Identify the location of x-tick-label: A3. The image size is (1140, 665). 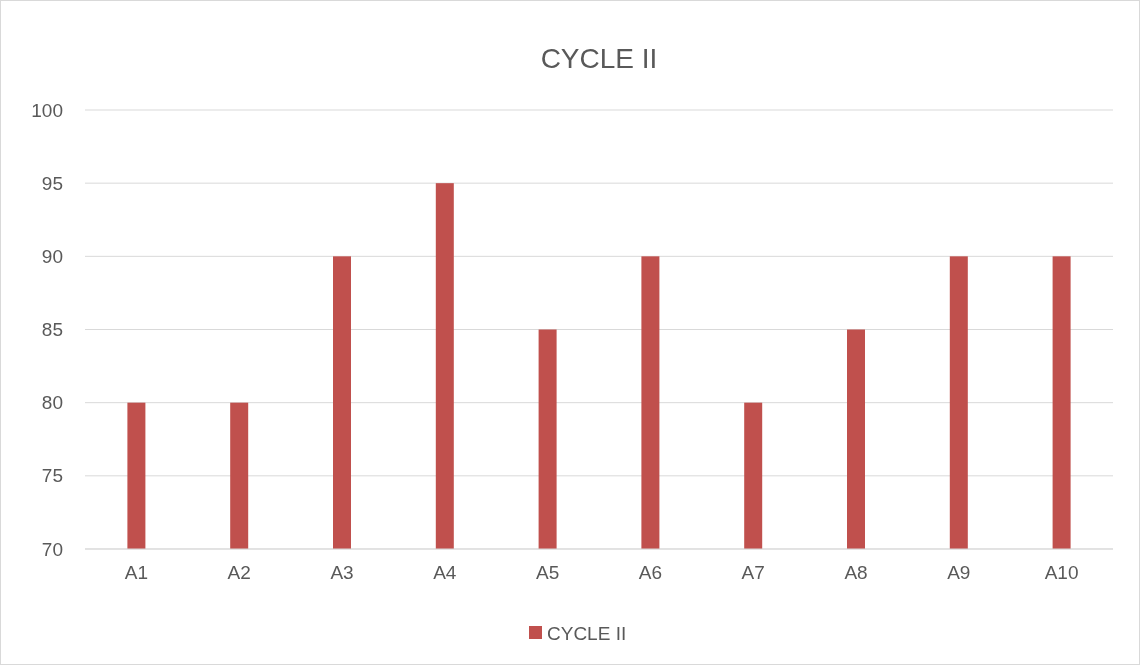
(342, 572).